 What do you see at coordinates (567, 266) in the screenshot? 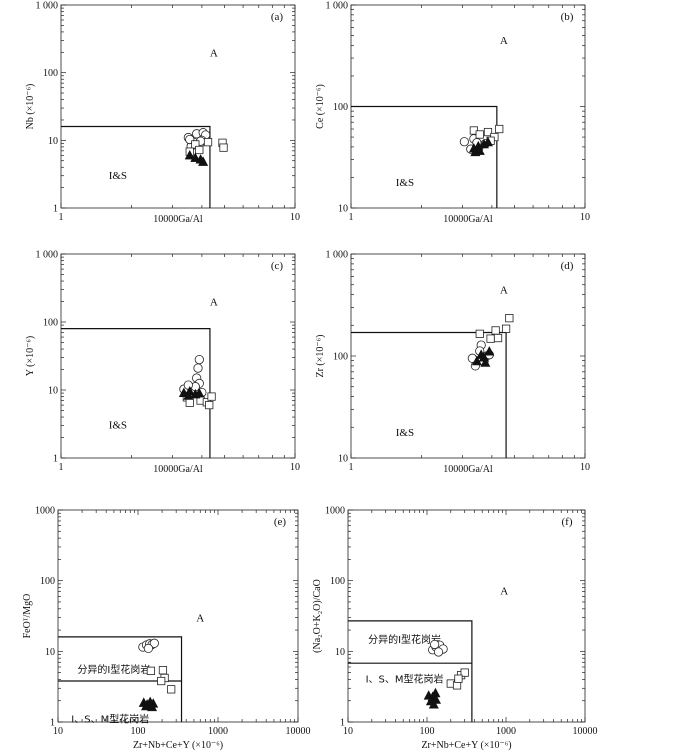
I see `panel-label: (d)` at bounding box center [567, 266].